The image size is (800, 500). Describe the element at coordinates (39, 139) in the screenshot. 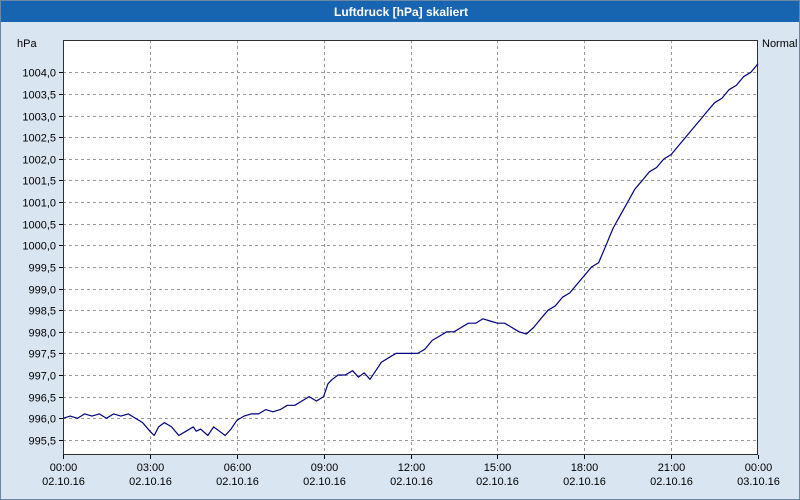

I see `y-tick-label: 1002,5` at that location.